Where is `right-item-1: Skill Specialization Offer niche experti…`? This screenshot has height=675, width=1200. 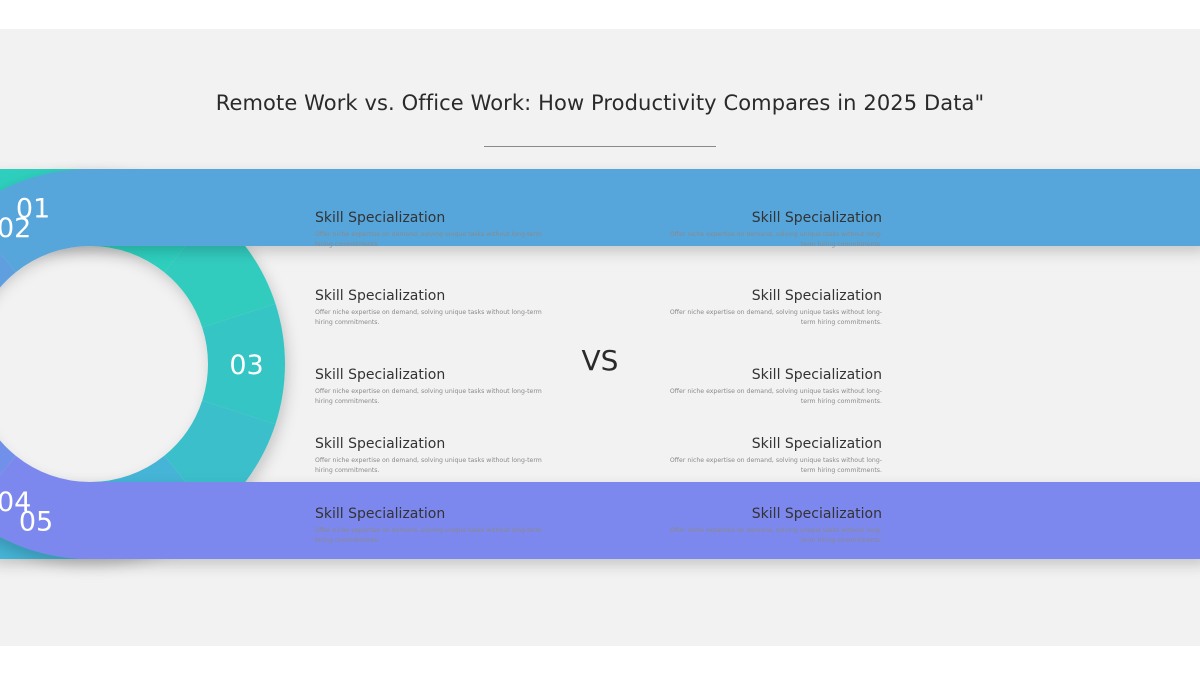 right-item-1: Skill Specialization Offer niche experti… is located at coordinates (766, 229).